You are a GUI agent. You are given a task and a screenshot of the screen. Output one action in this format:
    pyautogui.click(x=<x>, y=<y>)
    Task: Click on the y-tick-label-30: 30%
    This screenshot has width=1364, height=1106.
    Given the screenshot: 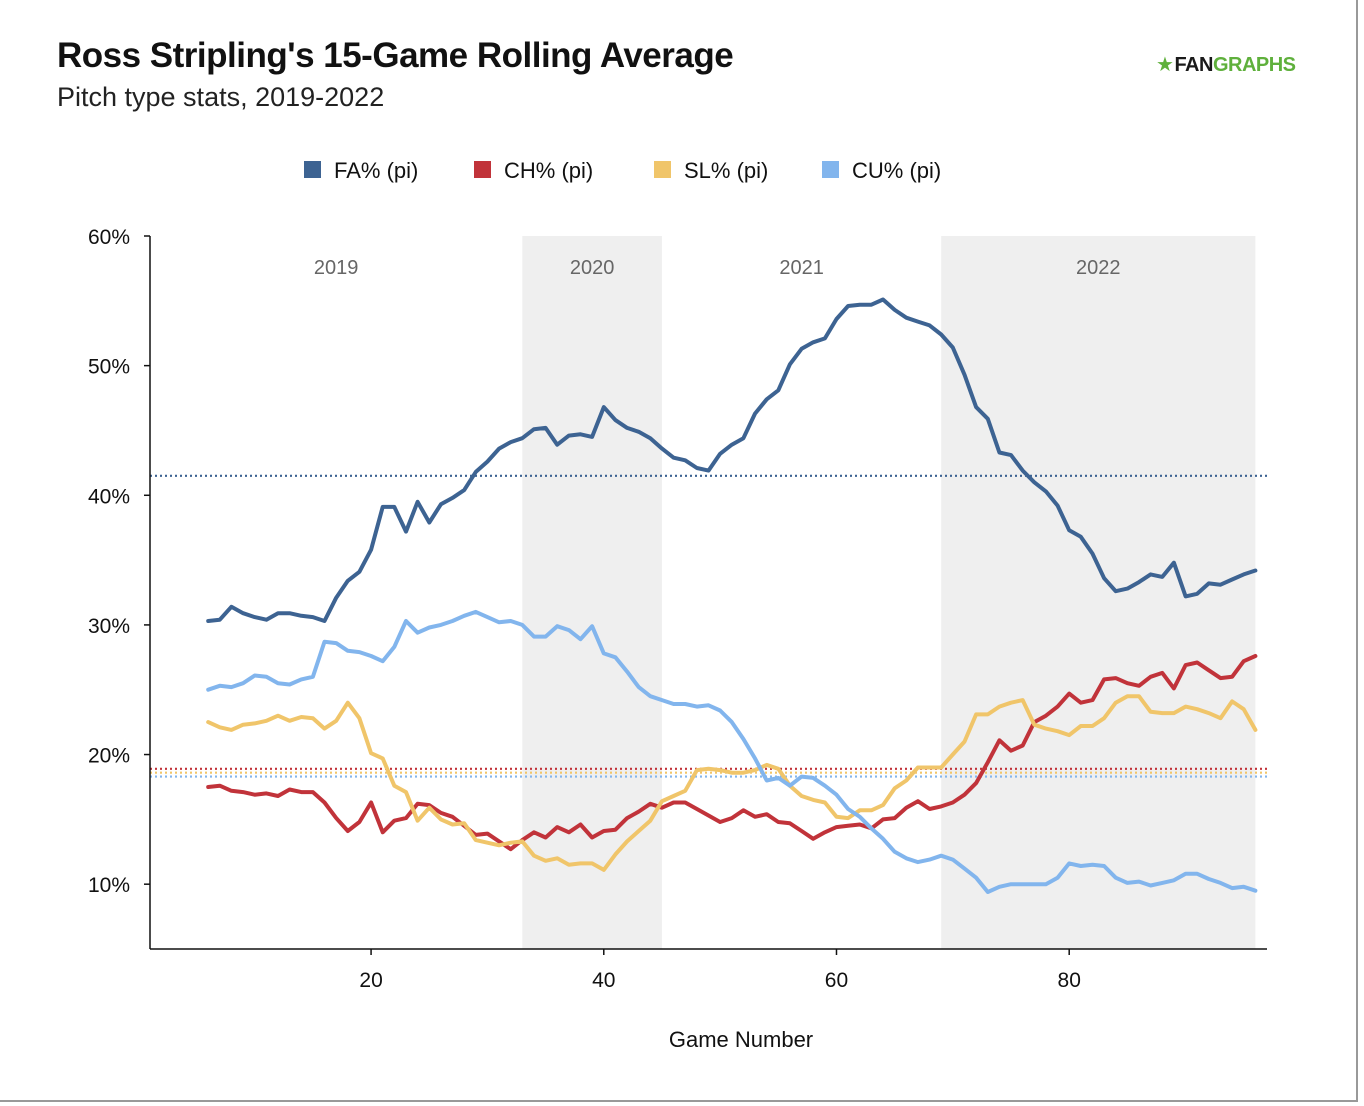 What is the action you would take?
    pyautogui.click(x=109, y=626)
    